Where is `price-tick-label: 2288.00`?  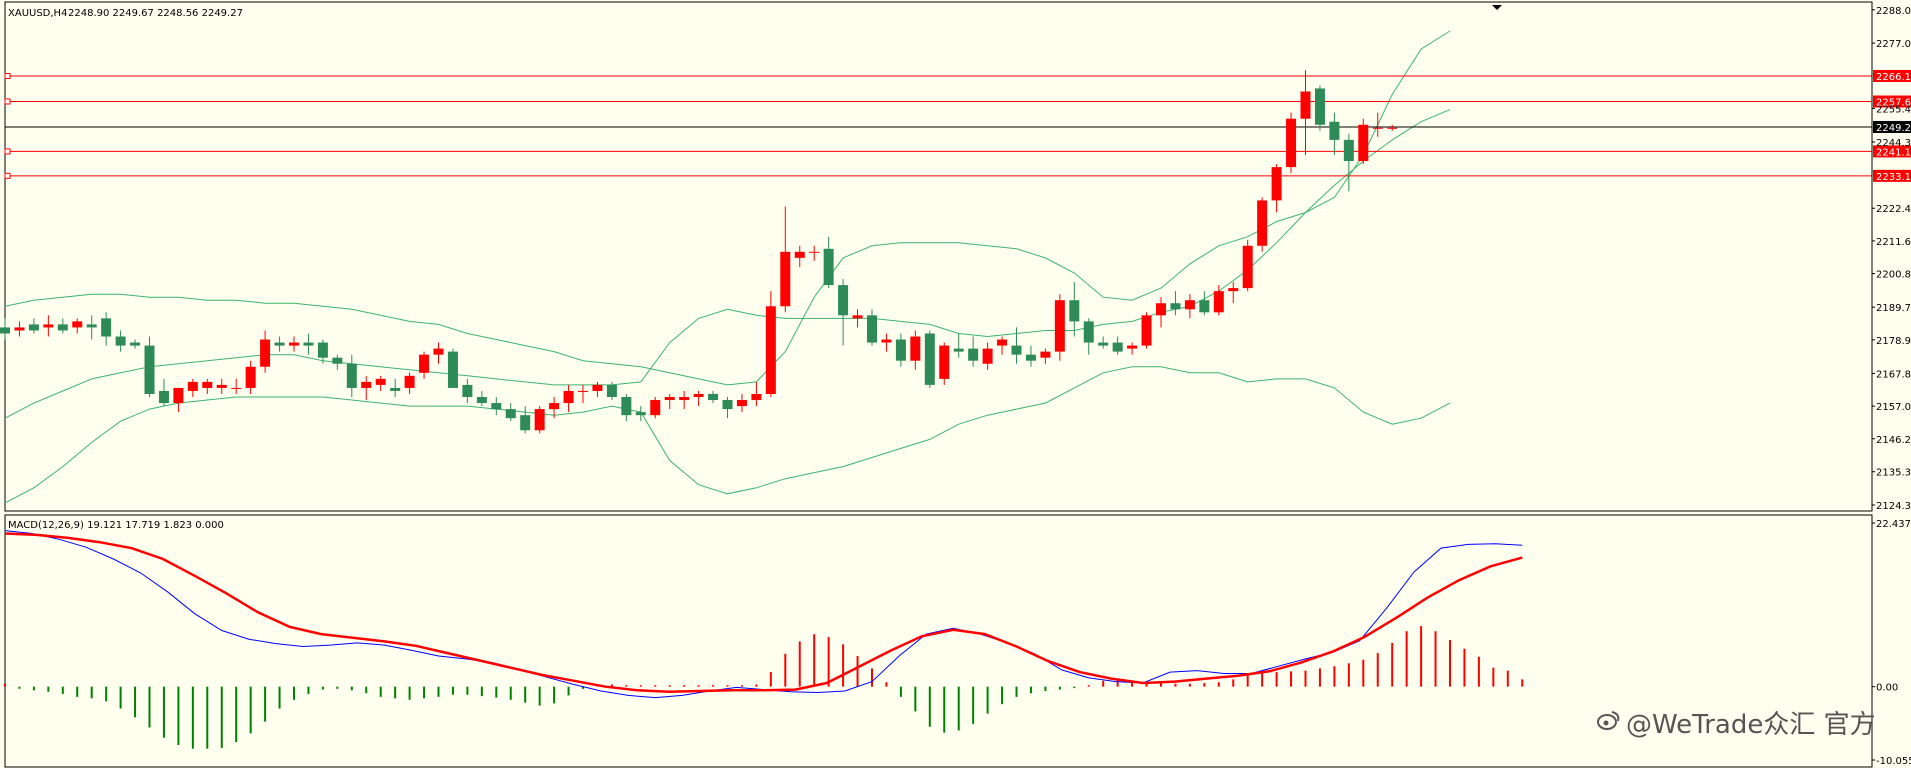
price-tick-label: 2288.00 is located at coordinates (1893, 11).